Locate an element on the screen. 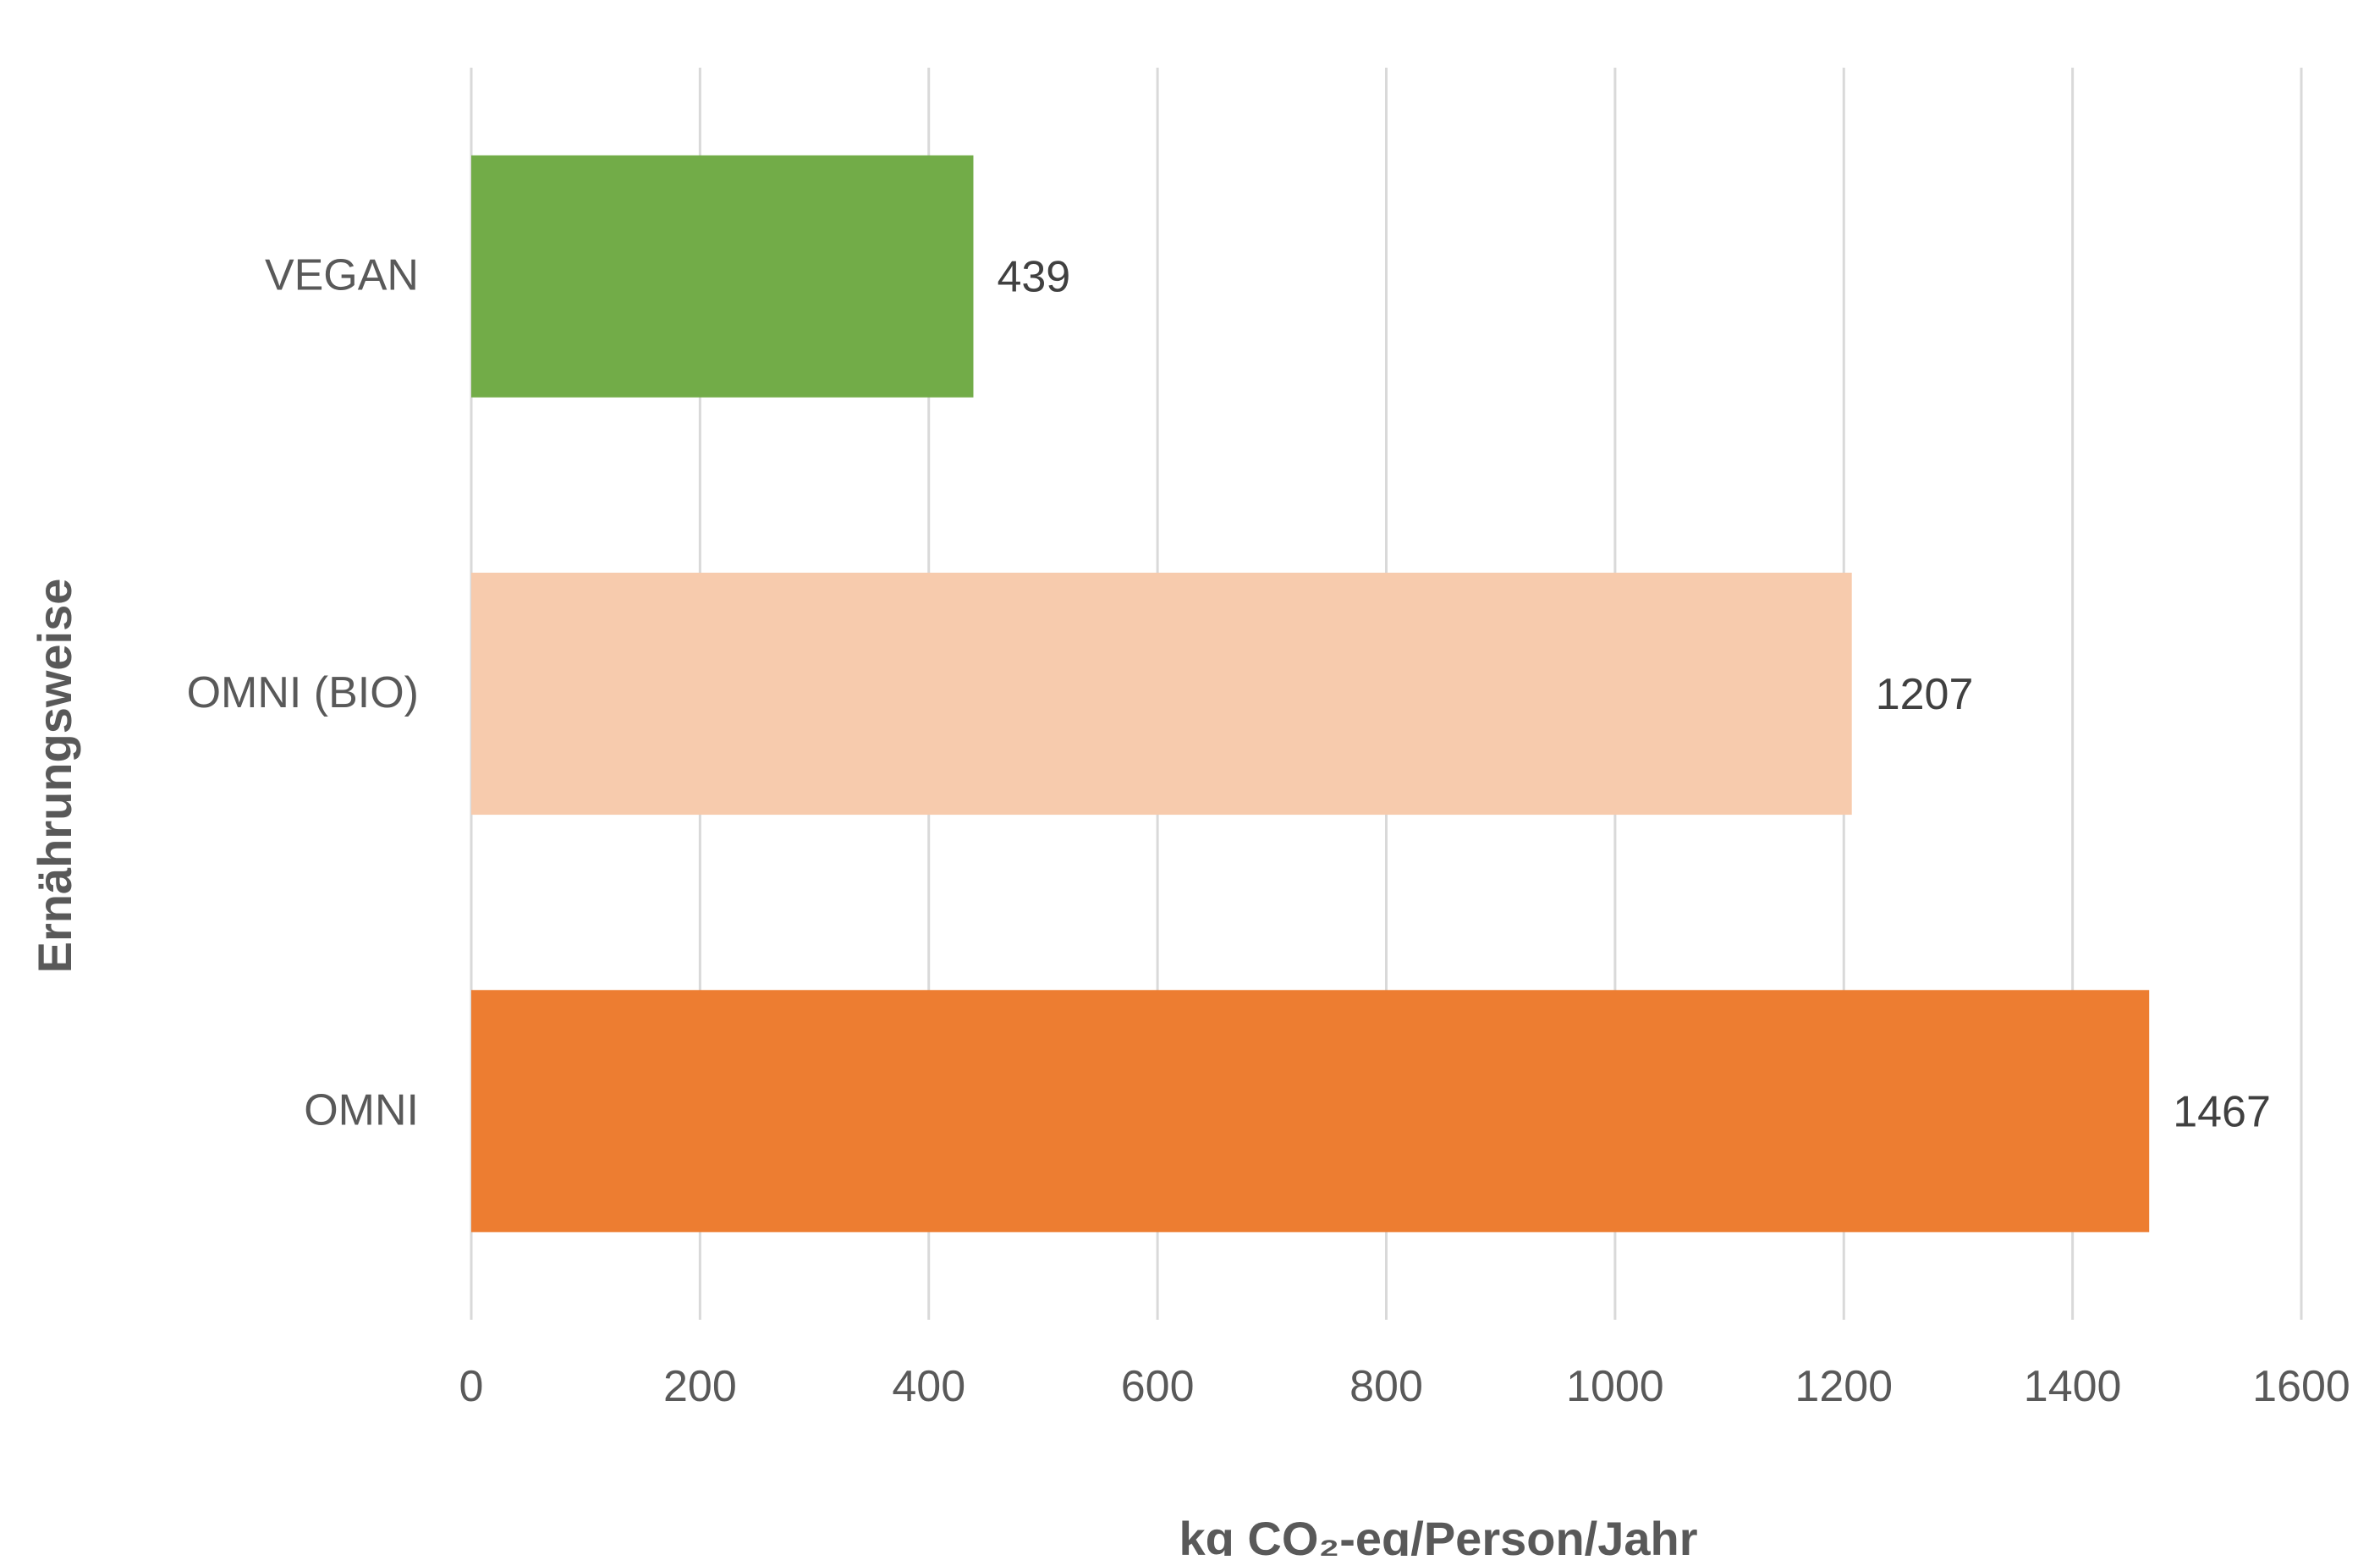 The image size is (2380, 1560). category-label: OMNI (BIO) is located at coordinates (303, 692).